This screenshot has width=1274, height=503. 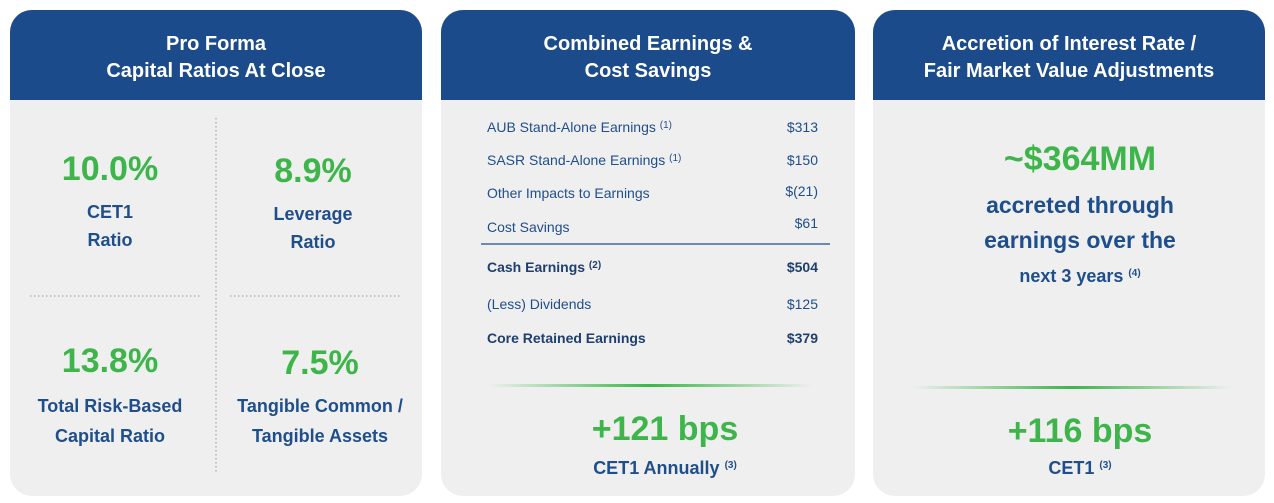 I want to click on panel-title: Fair Market Value Adjustments, so click(x=1069, y=71).